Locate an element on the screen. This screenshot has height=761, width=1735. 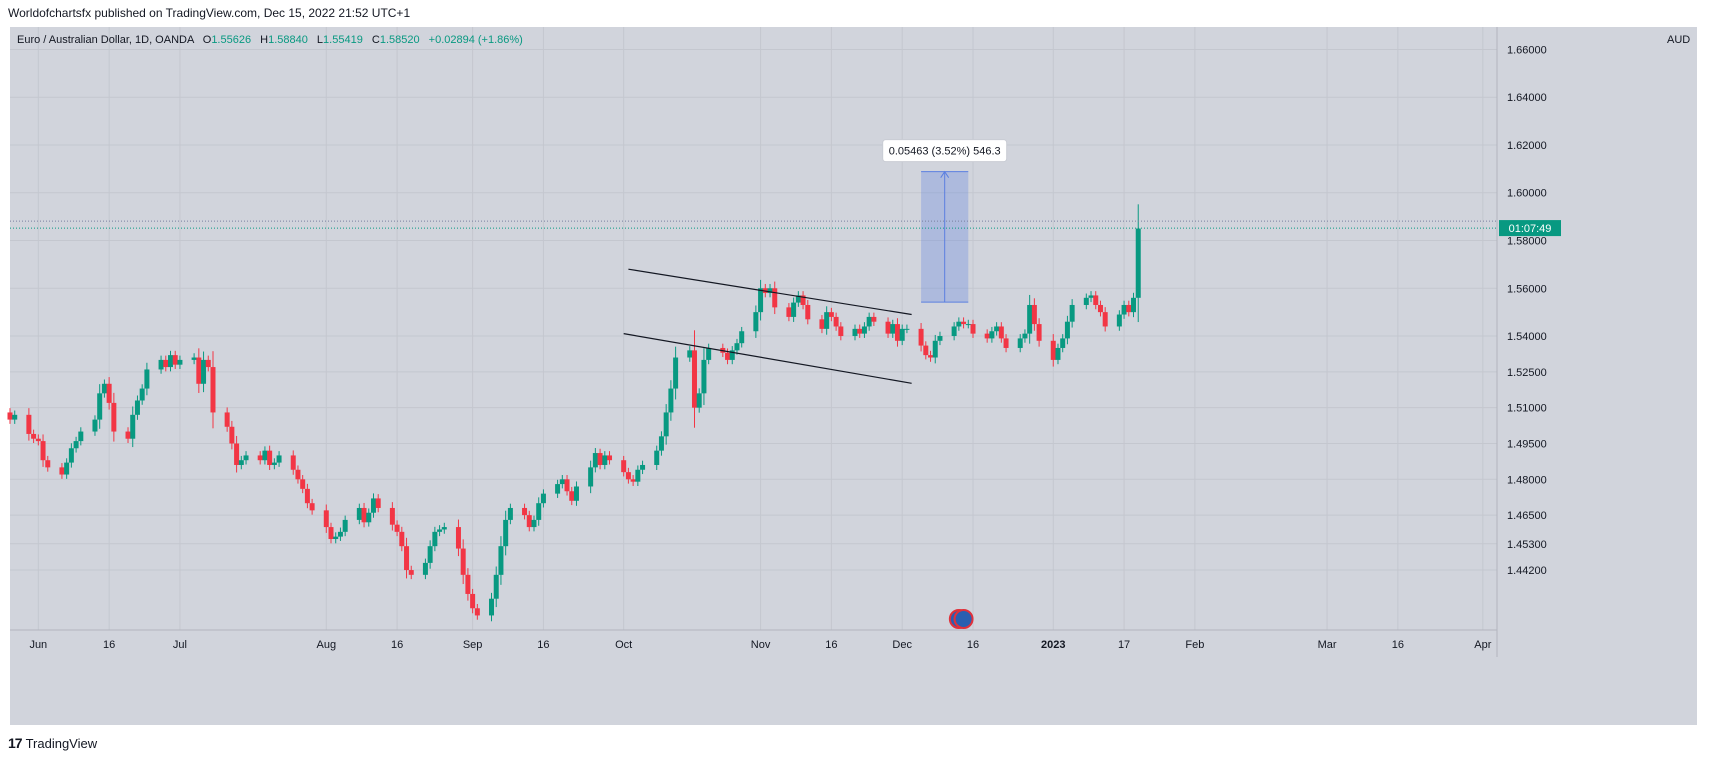
x-tick-label: Mar is located at coordinates (1327, 645).